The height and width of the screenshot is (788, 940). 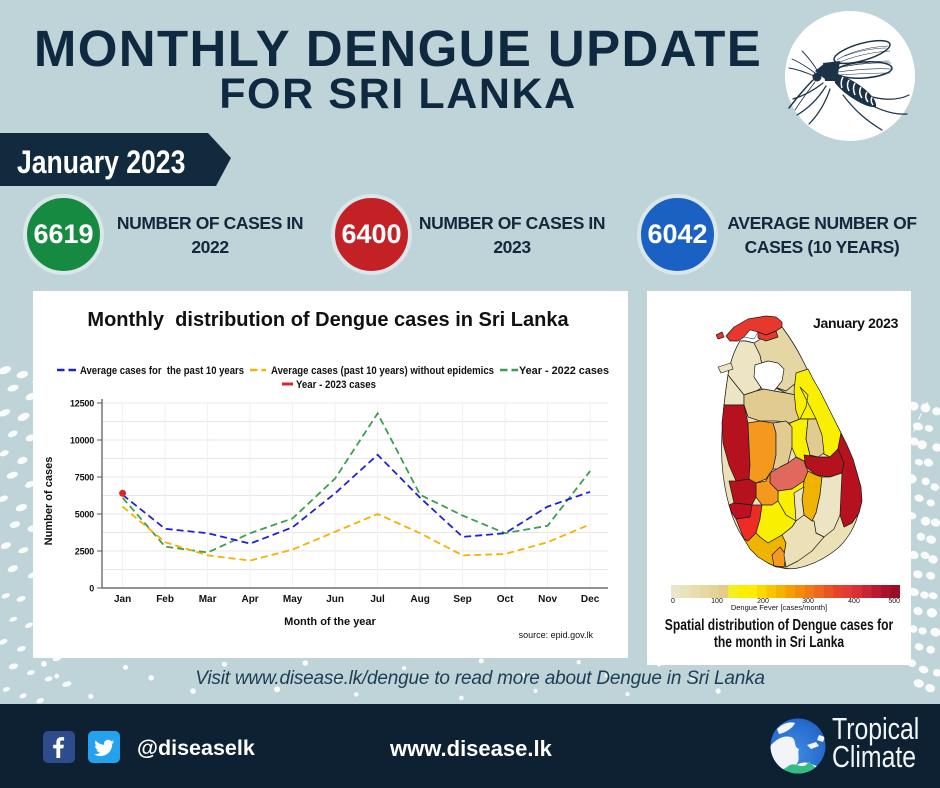 What do you see at coordinates (547, 599) in the screenshot?
I see `svg-text: Nov` at bounding box center [547, 599].